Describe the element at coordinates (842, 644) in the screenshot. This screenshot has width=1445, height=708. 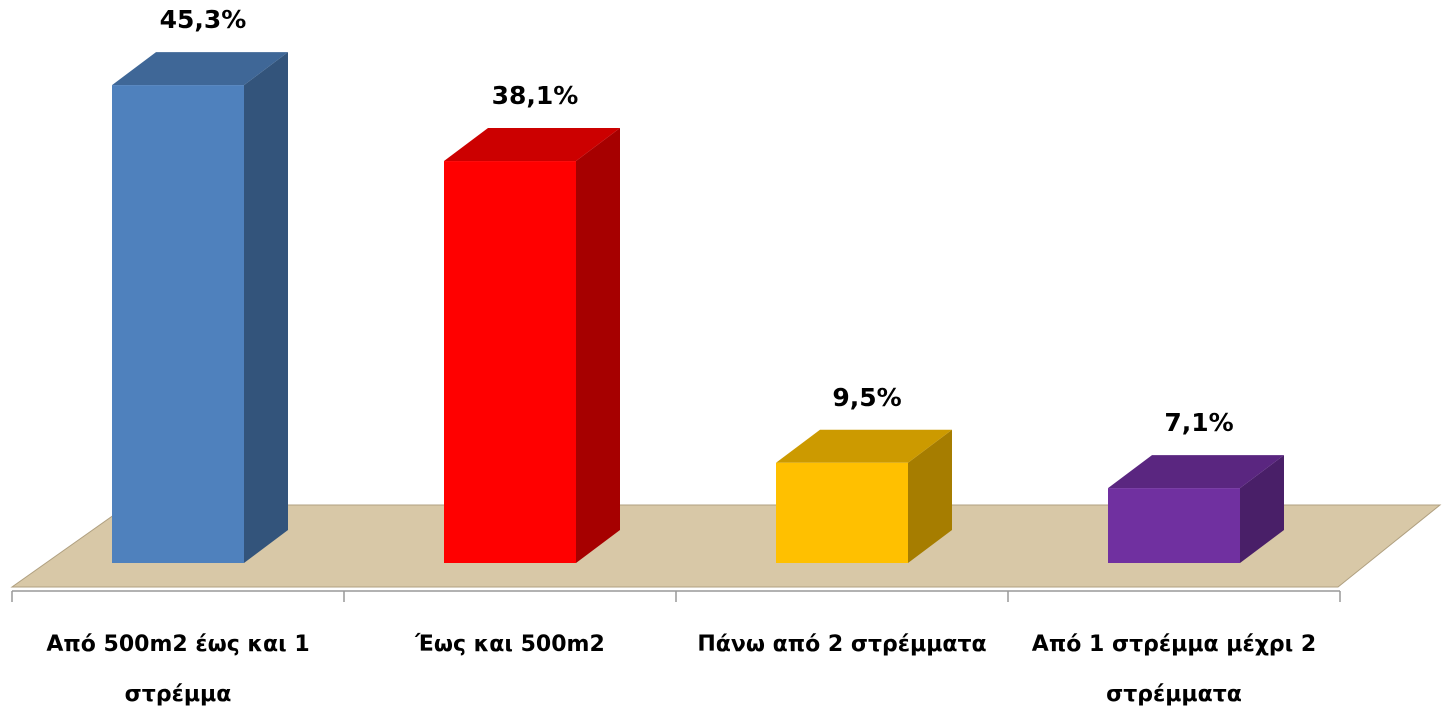
I see `x-tick-label: Πάνω από 2 στρέμματα` at that location.